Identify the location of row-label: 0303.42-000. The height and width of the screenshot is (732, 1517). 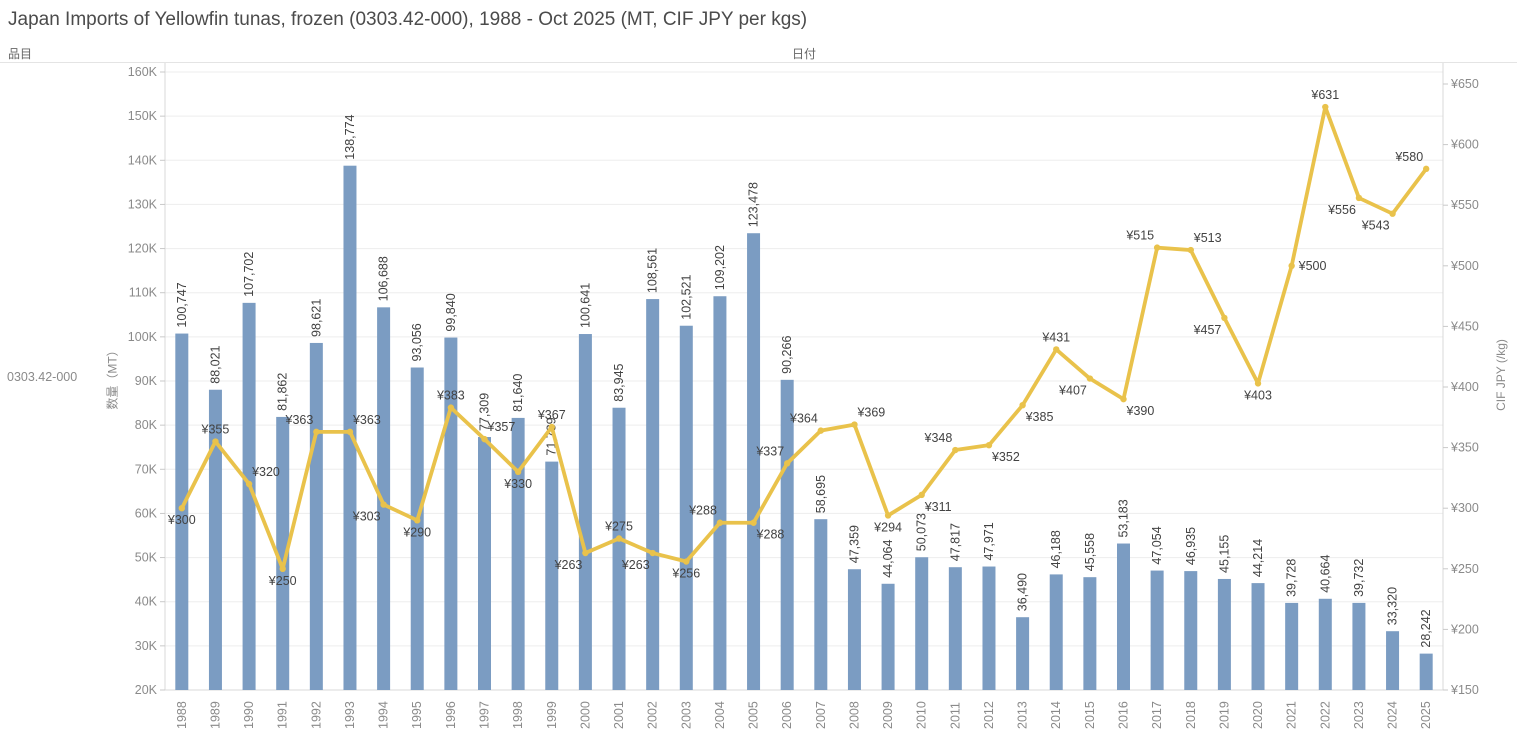
(42, 377).